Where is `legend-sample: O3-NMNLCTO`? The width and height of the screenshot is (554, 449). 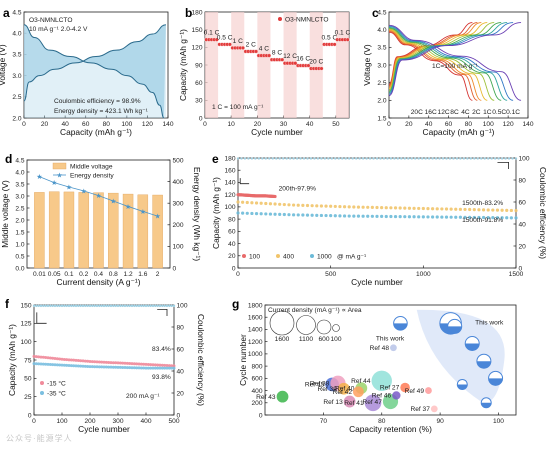 legend-sample: O3-NMNLCTO is located at coordinates (50, 20).